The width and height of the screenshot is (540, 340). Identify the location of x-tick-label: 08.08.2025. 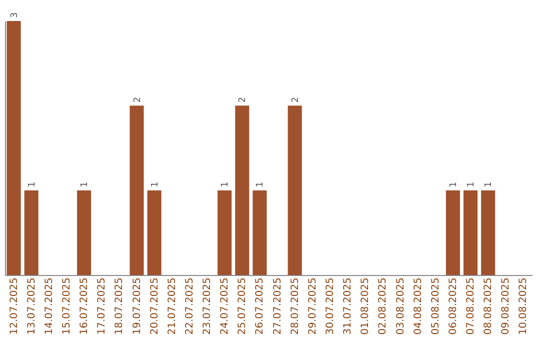
(488, 306).